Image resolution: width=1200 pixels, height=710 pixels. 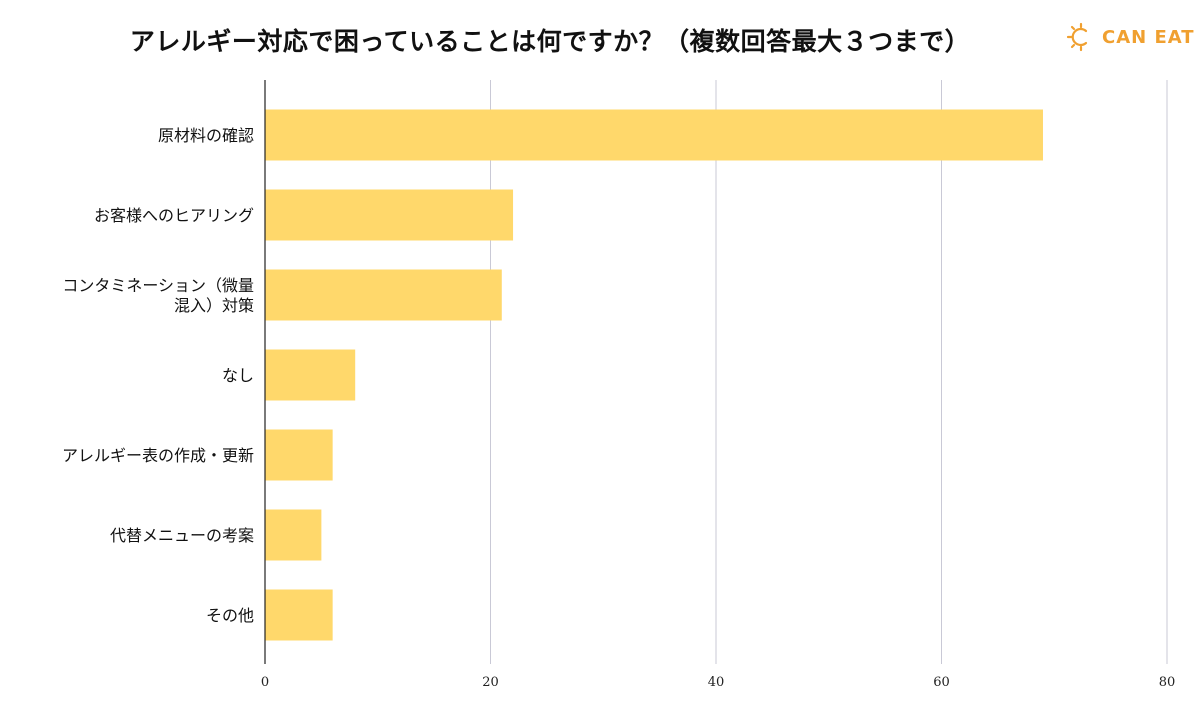 I want to click on brand-logo: CAN EAT, so click(x=1130, y=37).